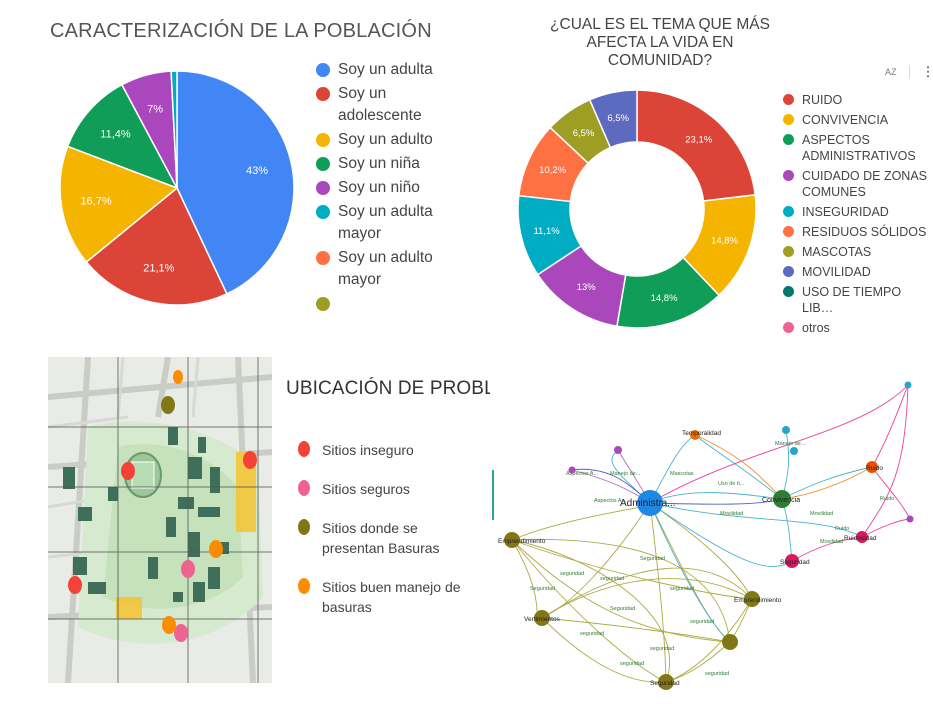 The height and width of the screenshot is (704, 933). I want to click on legend-item-adolescente: Soy un adolescente, so click(382, 105).